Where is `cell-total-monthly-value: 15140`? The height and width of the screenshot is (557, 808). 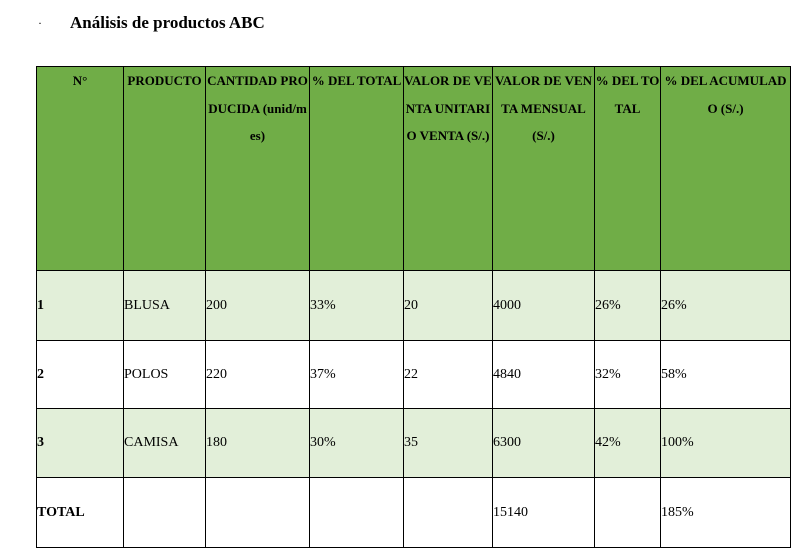 cell-total-monthly-value: 15140 is located at coordinates (543, 512).